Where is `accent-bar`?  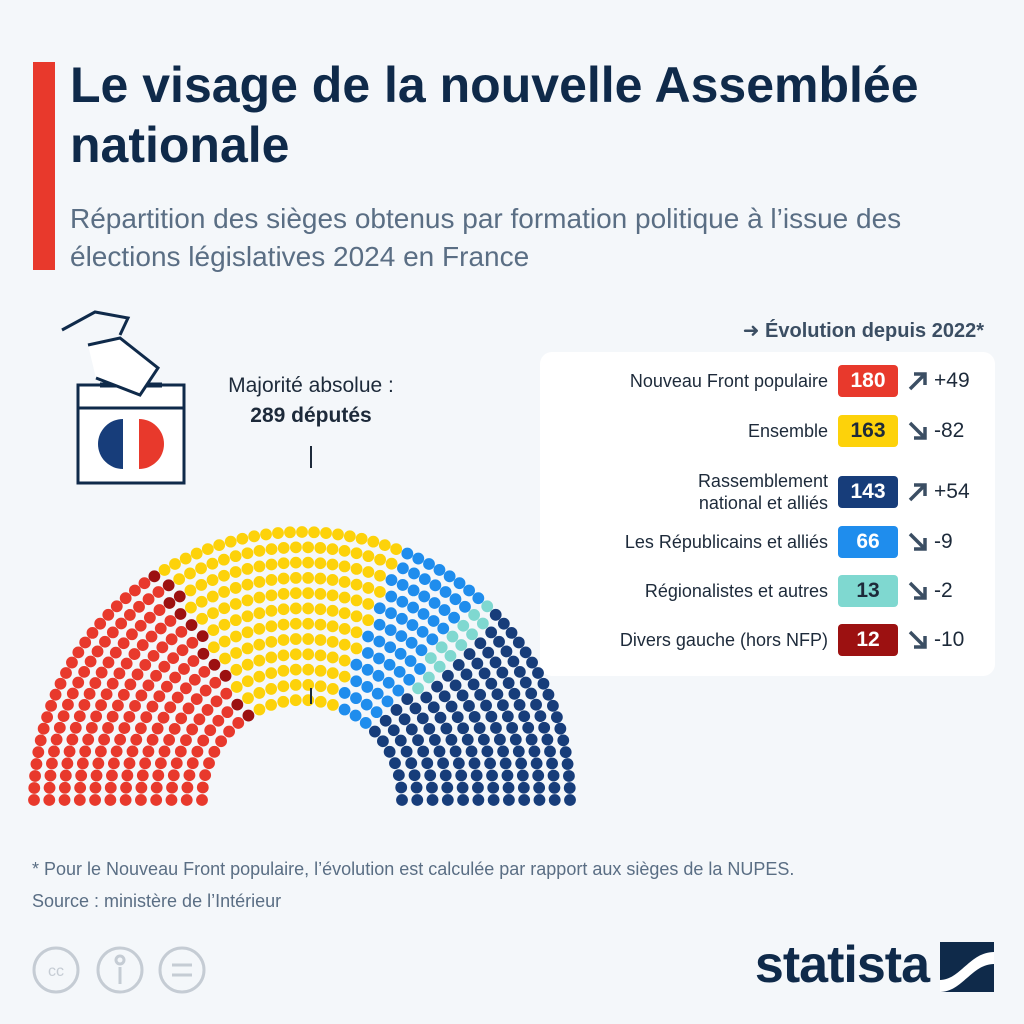
accent-bar is located at coordinates (44, 166).